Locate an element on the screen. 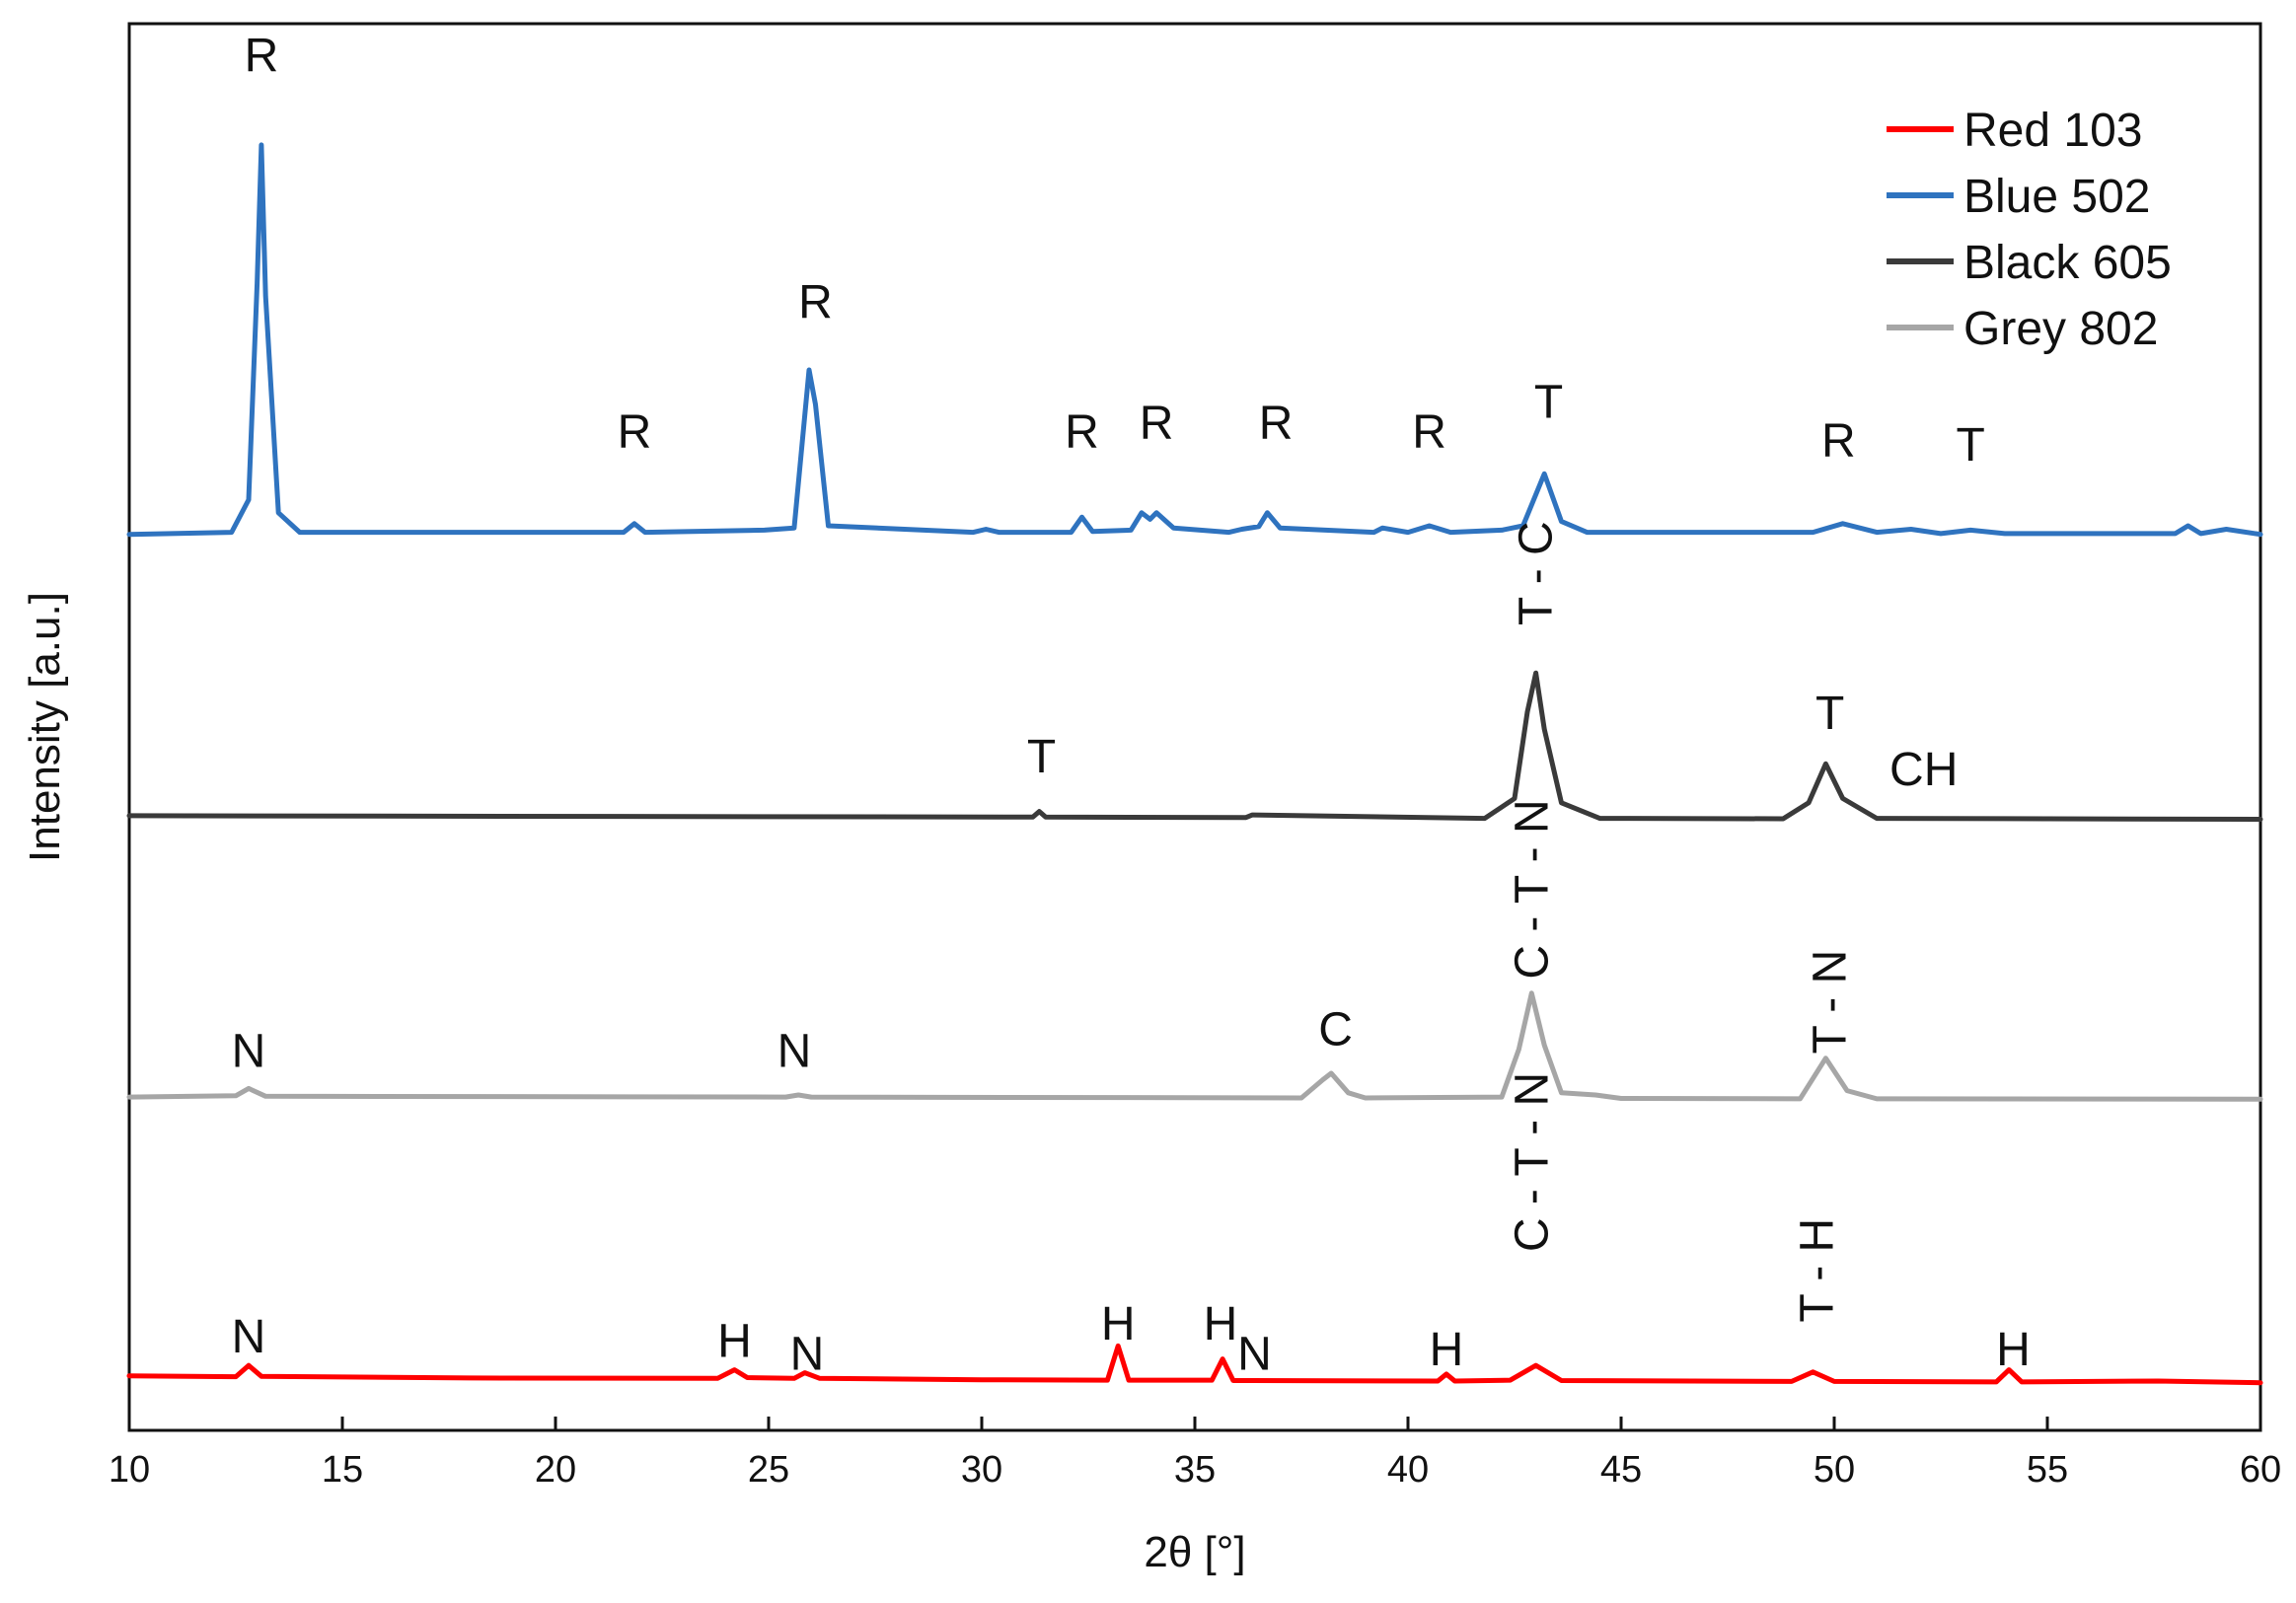  peak-label: CH is located at coordinates (1924, 770).